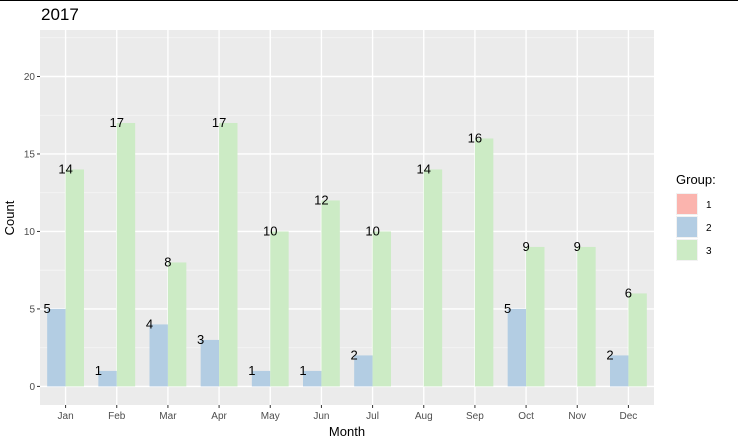 The width and height of the screenshot is (738, 446). I want to click on y-axis-ticks: 0 5 10 15 20, so click(32, 232).